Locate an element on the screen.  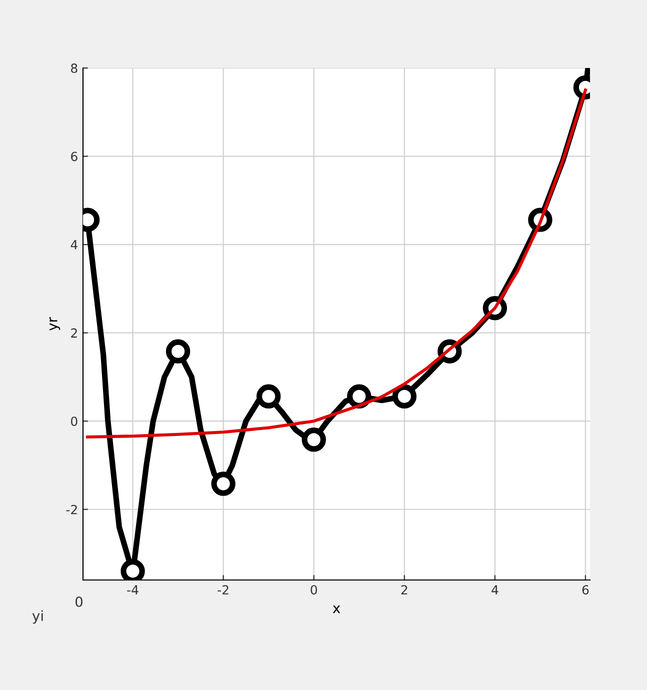
y-tick-label: 4 is located at coordinates (74, 245).